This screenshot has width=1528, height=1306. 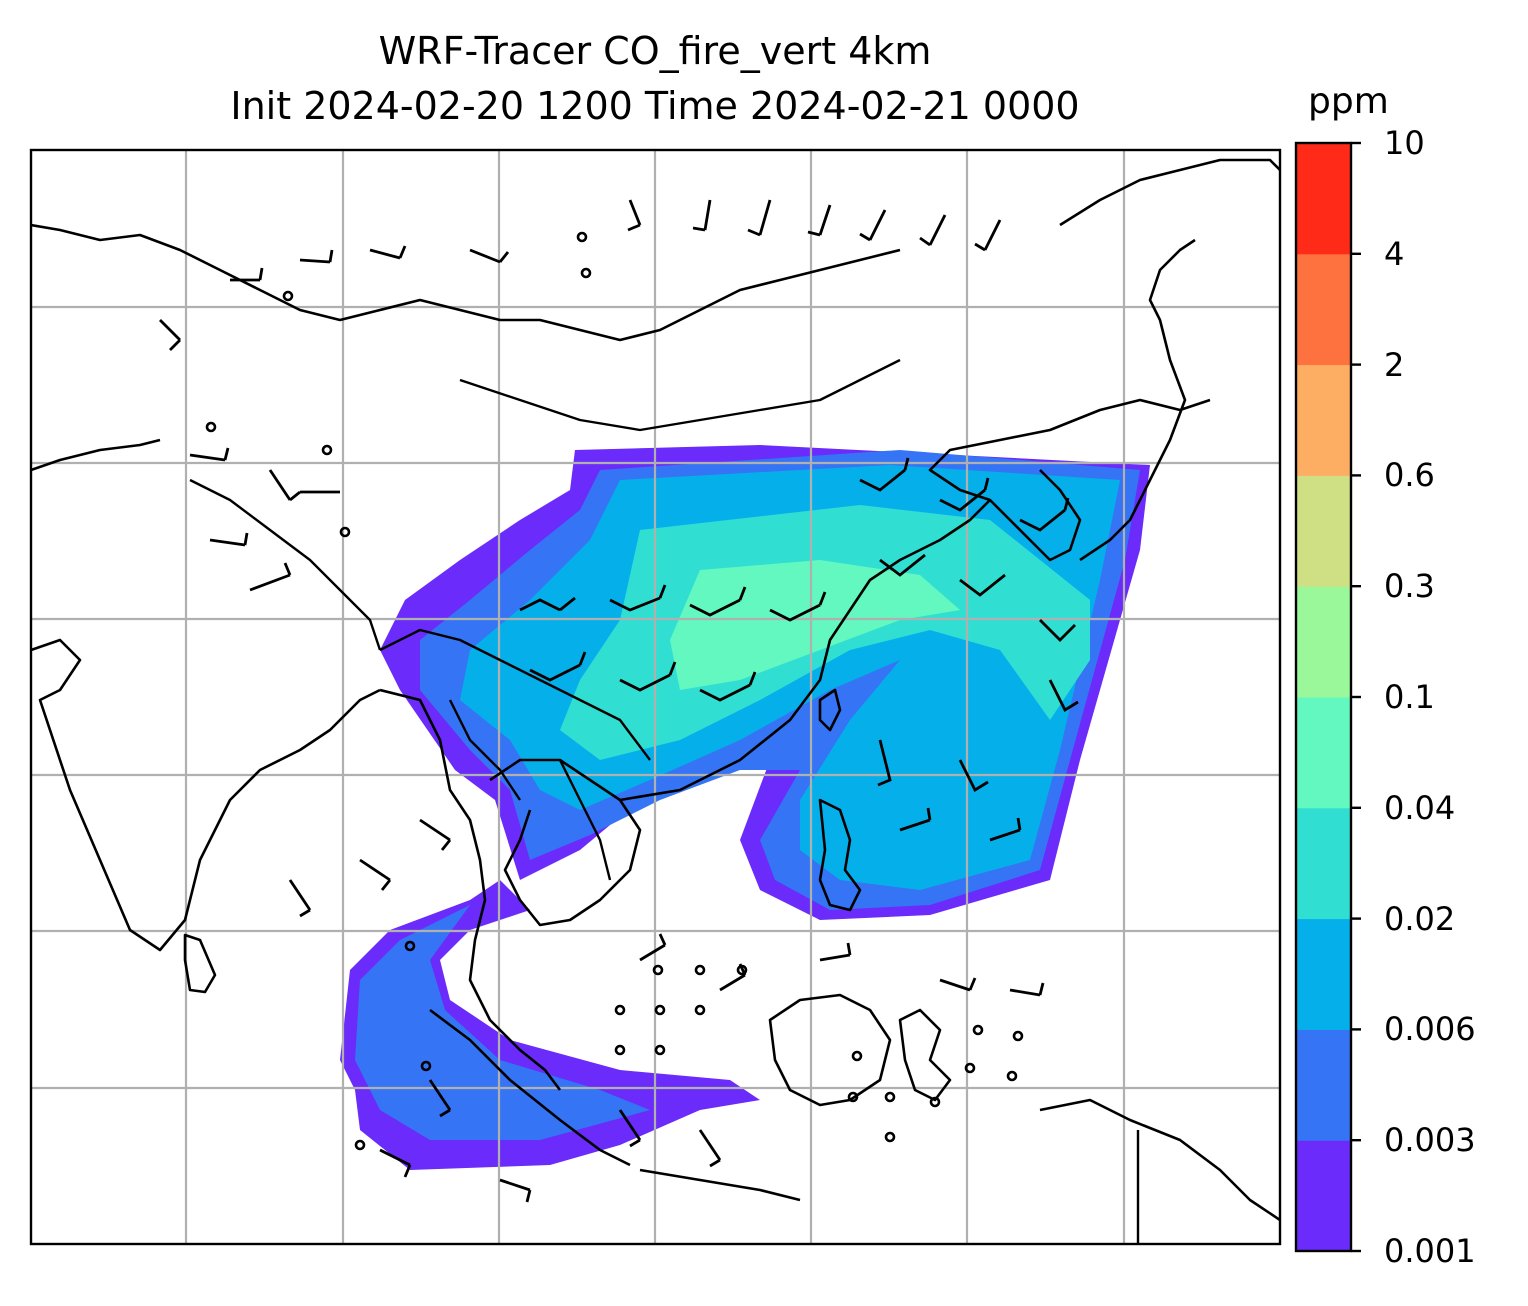 I want to click on coastline-philippines, so click(x=840, y=855).